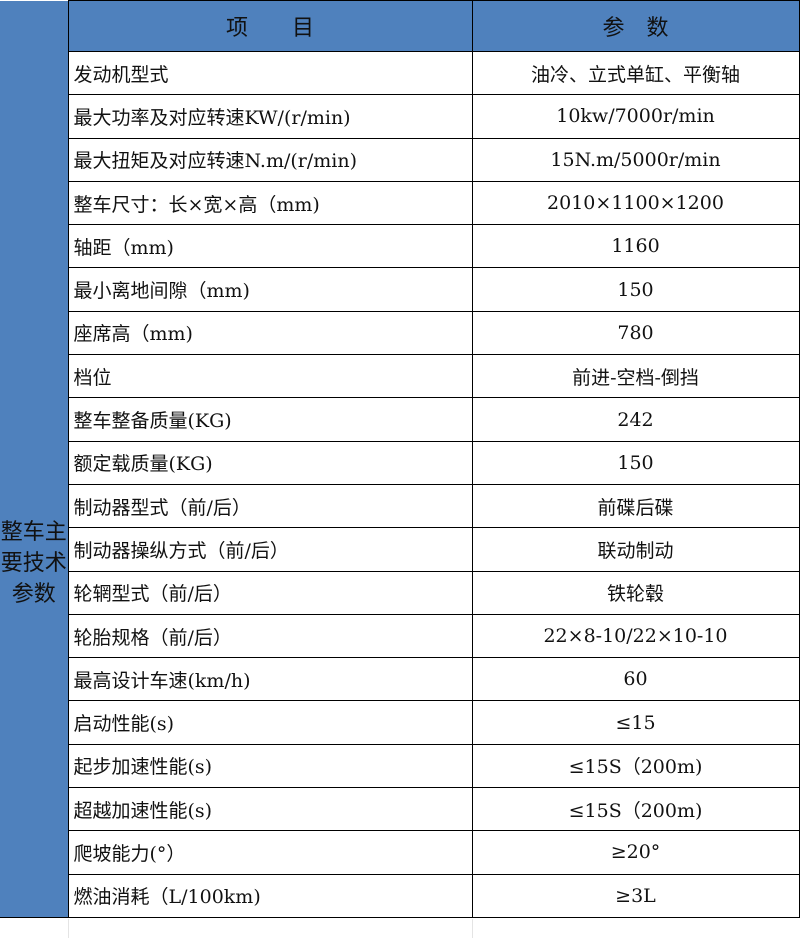  I want to click on spec-value: 前进-空档-倒挡, so click(635, 376).